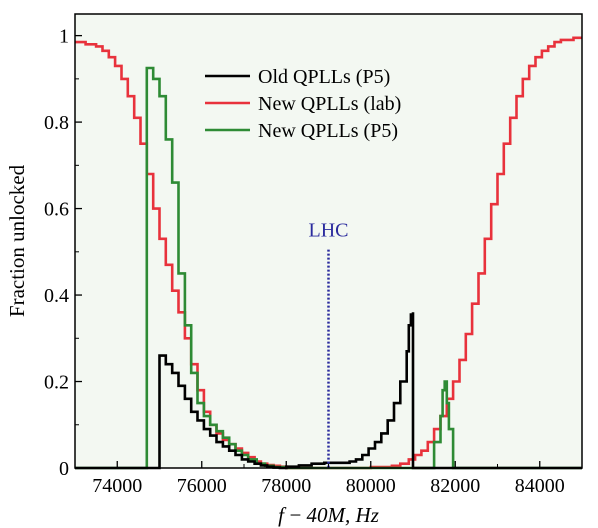  What do you see at coordinates (202, 486) in the screenshot?
I see `x-tick-label: 76000` at bounding box center [202, 486].